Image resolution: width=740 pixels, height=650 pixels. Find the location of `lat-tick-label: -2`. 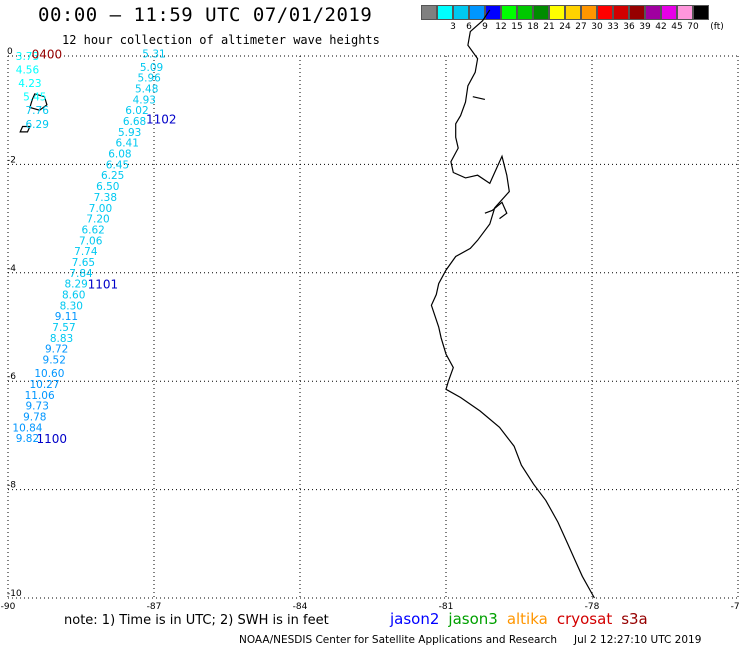

lat-tick-label: -2 is located at coordinates (11, 160).